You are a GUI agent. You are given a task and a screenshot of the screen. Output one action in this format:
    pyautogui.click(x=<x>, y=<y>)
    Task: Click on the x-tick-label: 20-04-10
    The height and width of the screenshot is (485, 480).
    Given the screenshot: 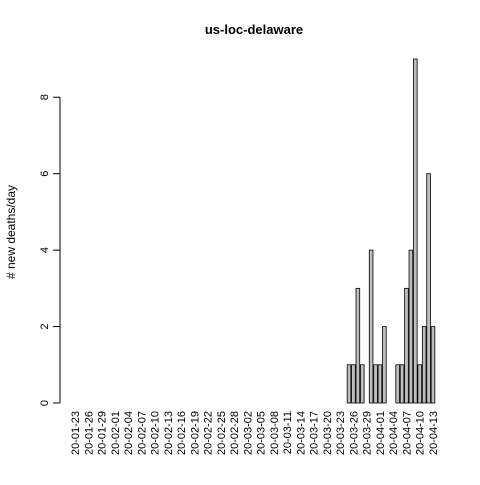 What is the action you would take?
    pyautogui.click(x=421, y=433)
    